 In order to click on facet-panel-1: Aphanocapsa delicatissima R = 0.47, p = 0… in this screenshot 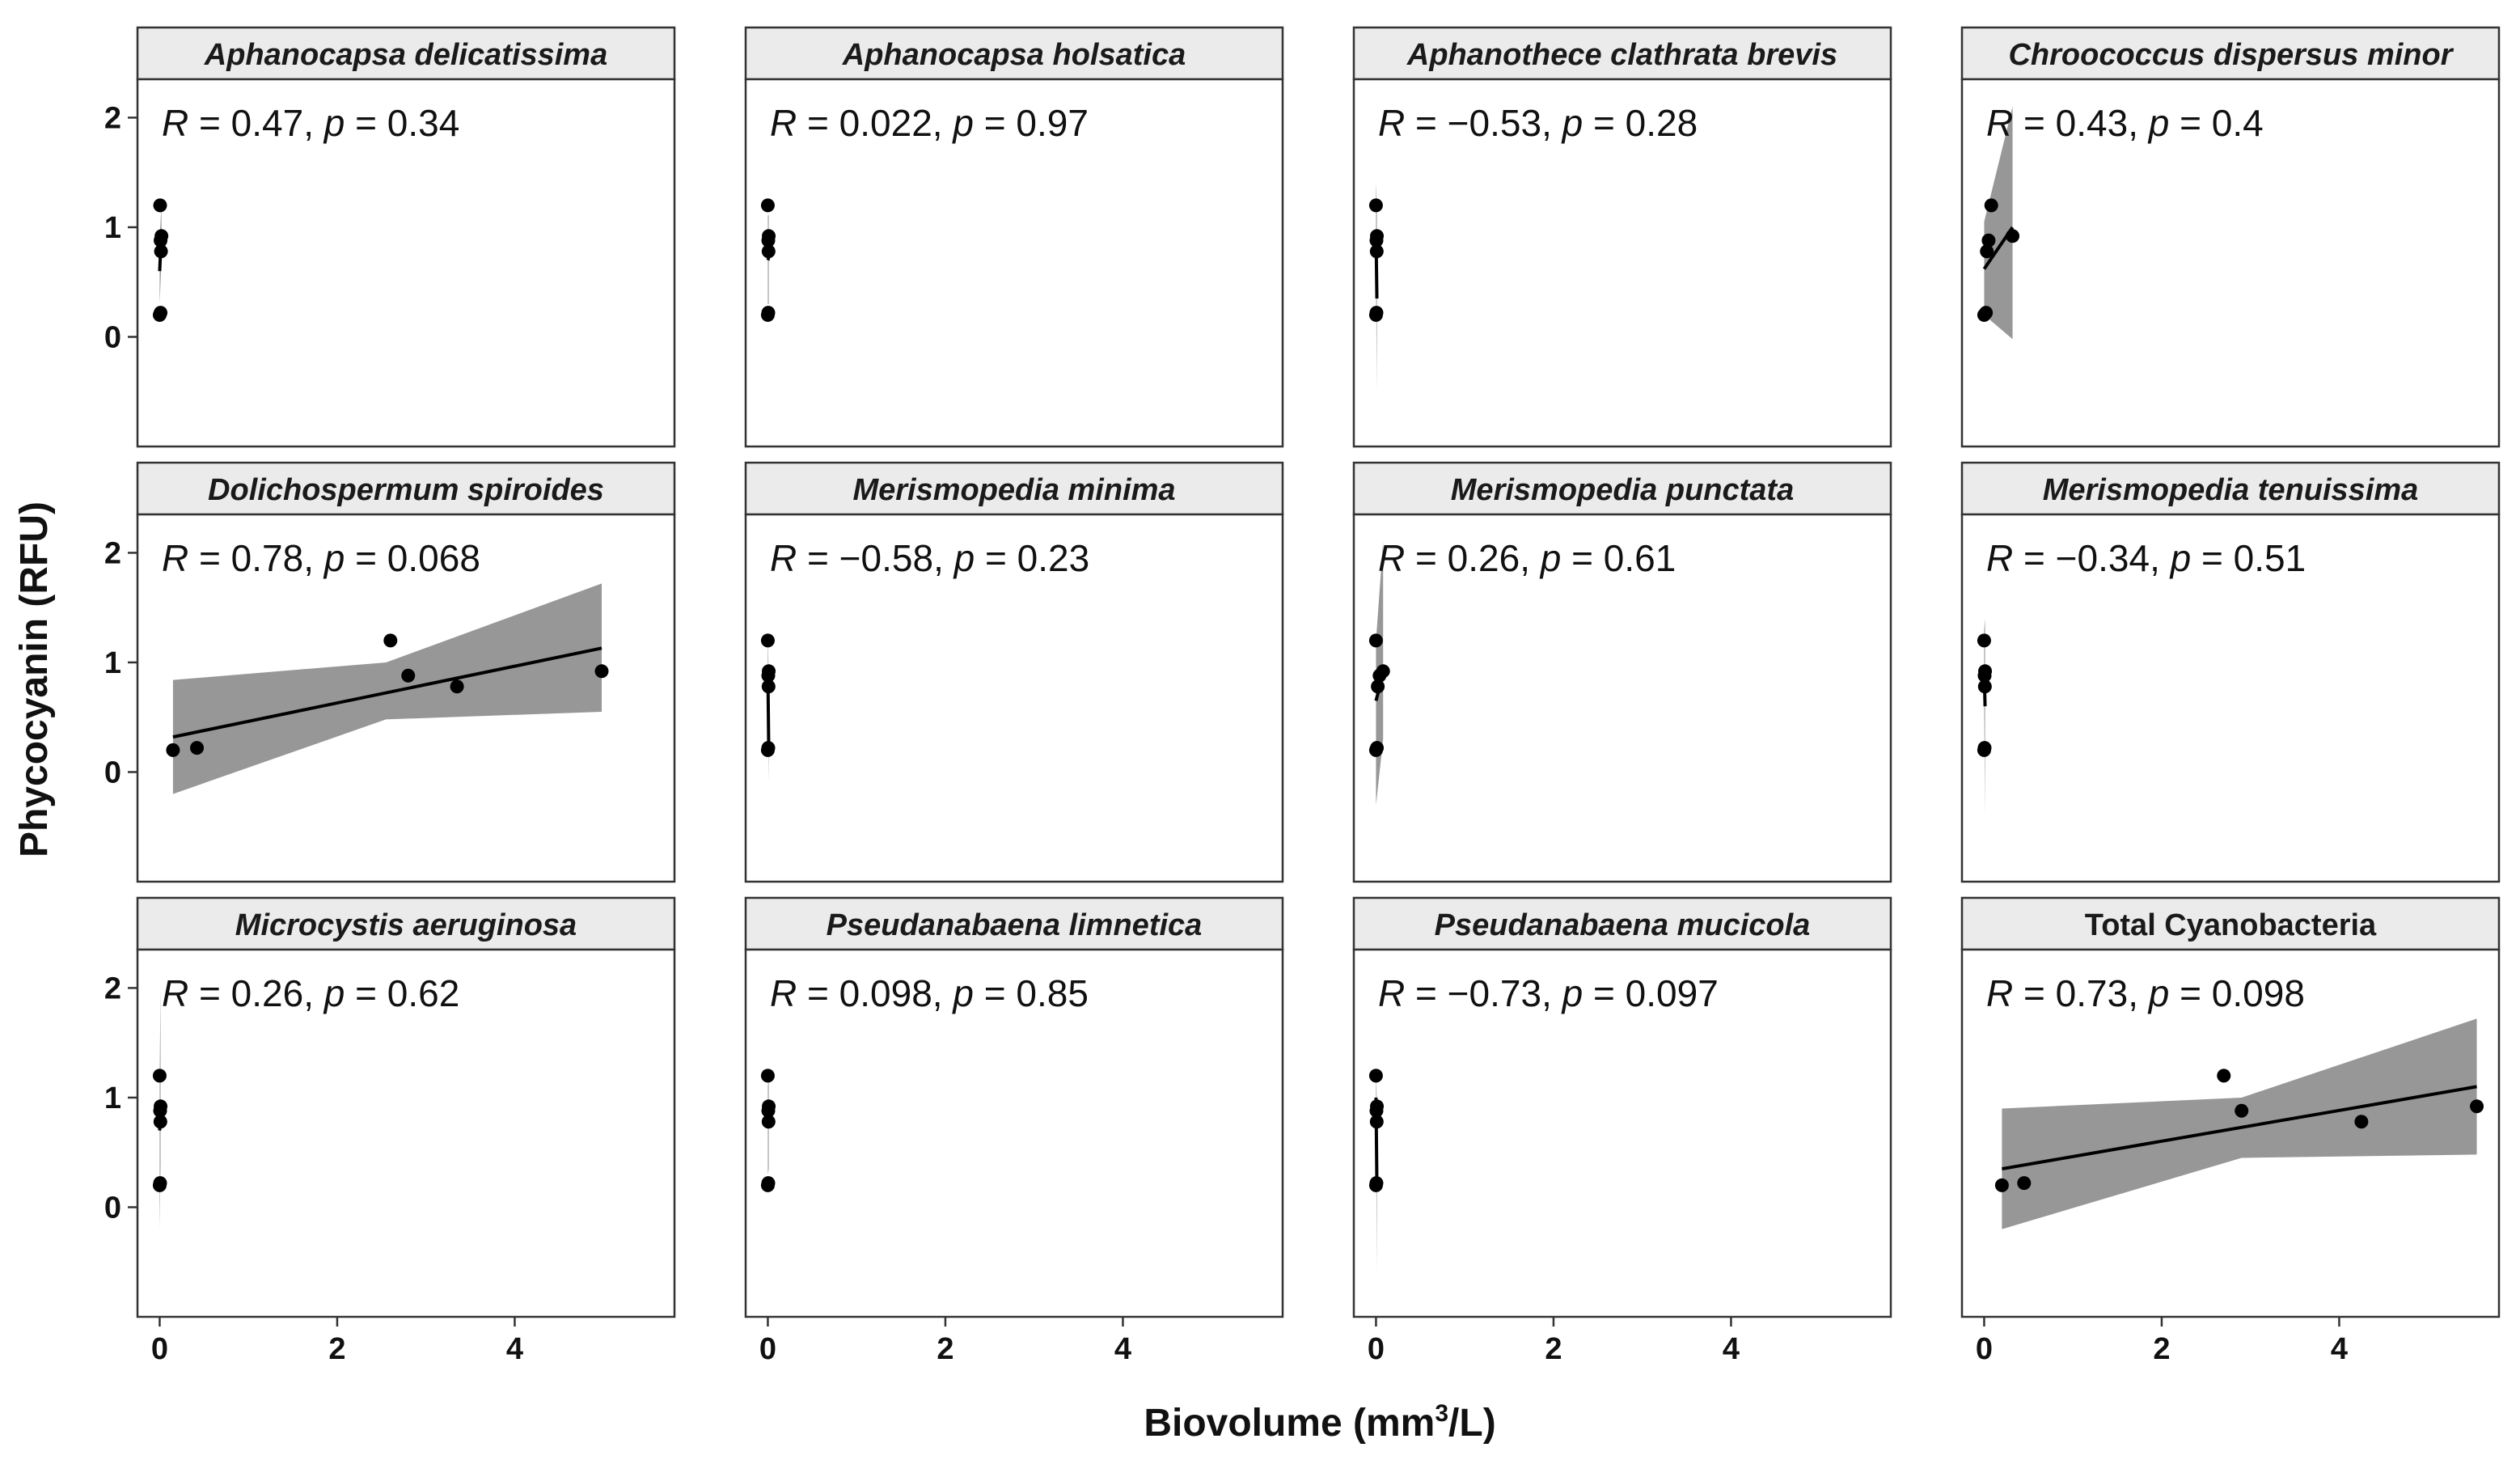, I will do `click(390, 237)`.